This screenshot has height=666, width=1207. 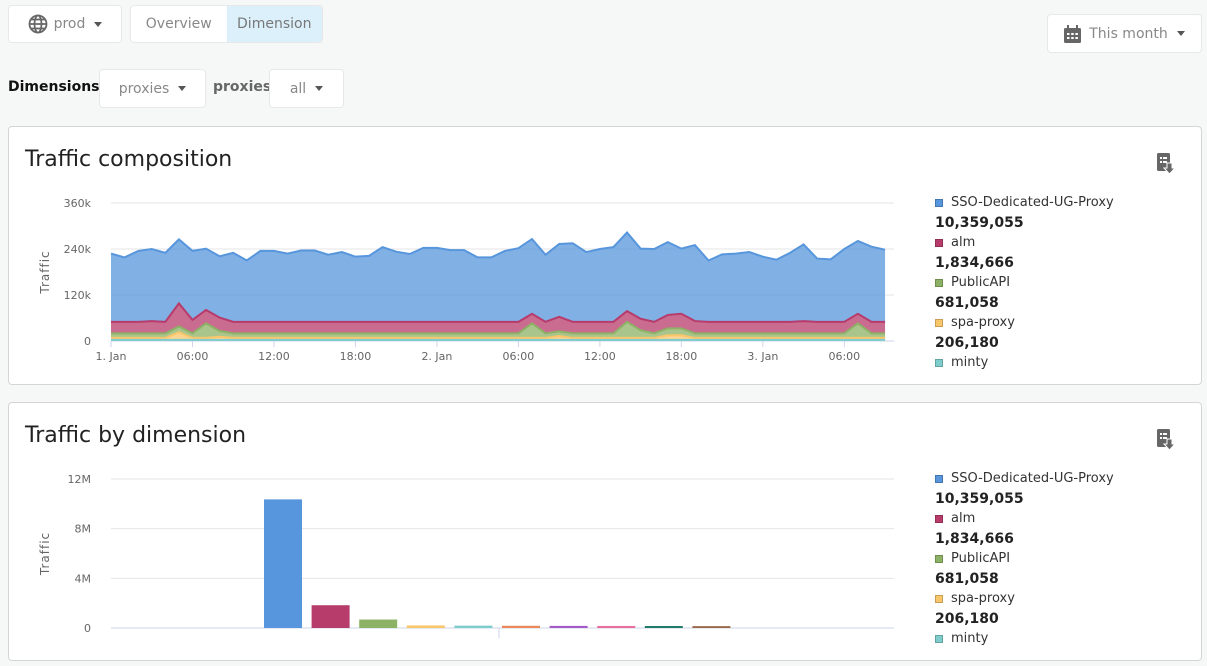 What do you see at coordinates (1073, 33) in the screenshot?
I see `calendar-icon` at bounding box center [1073, 33].